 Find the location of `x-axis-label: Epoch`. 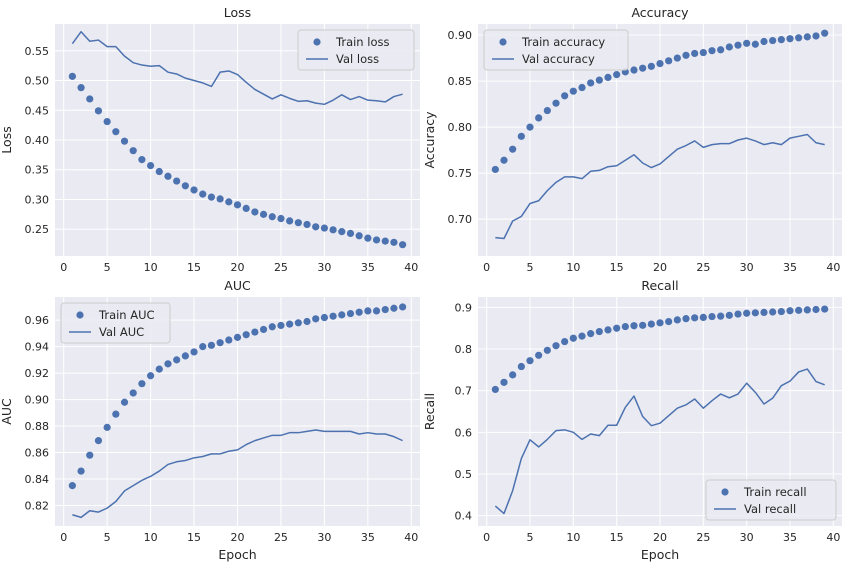

x-axis-label: Epoch is located at coordinates (237, 554).